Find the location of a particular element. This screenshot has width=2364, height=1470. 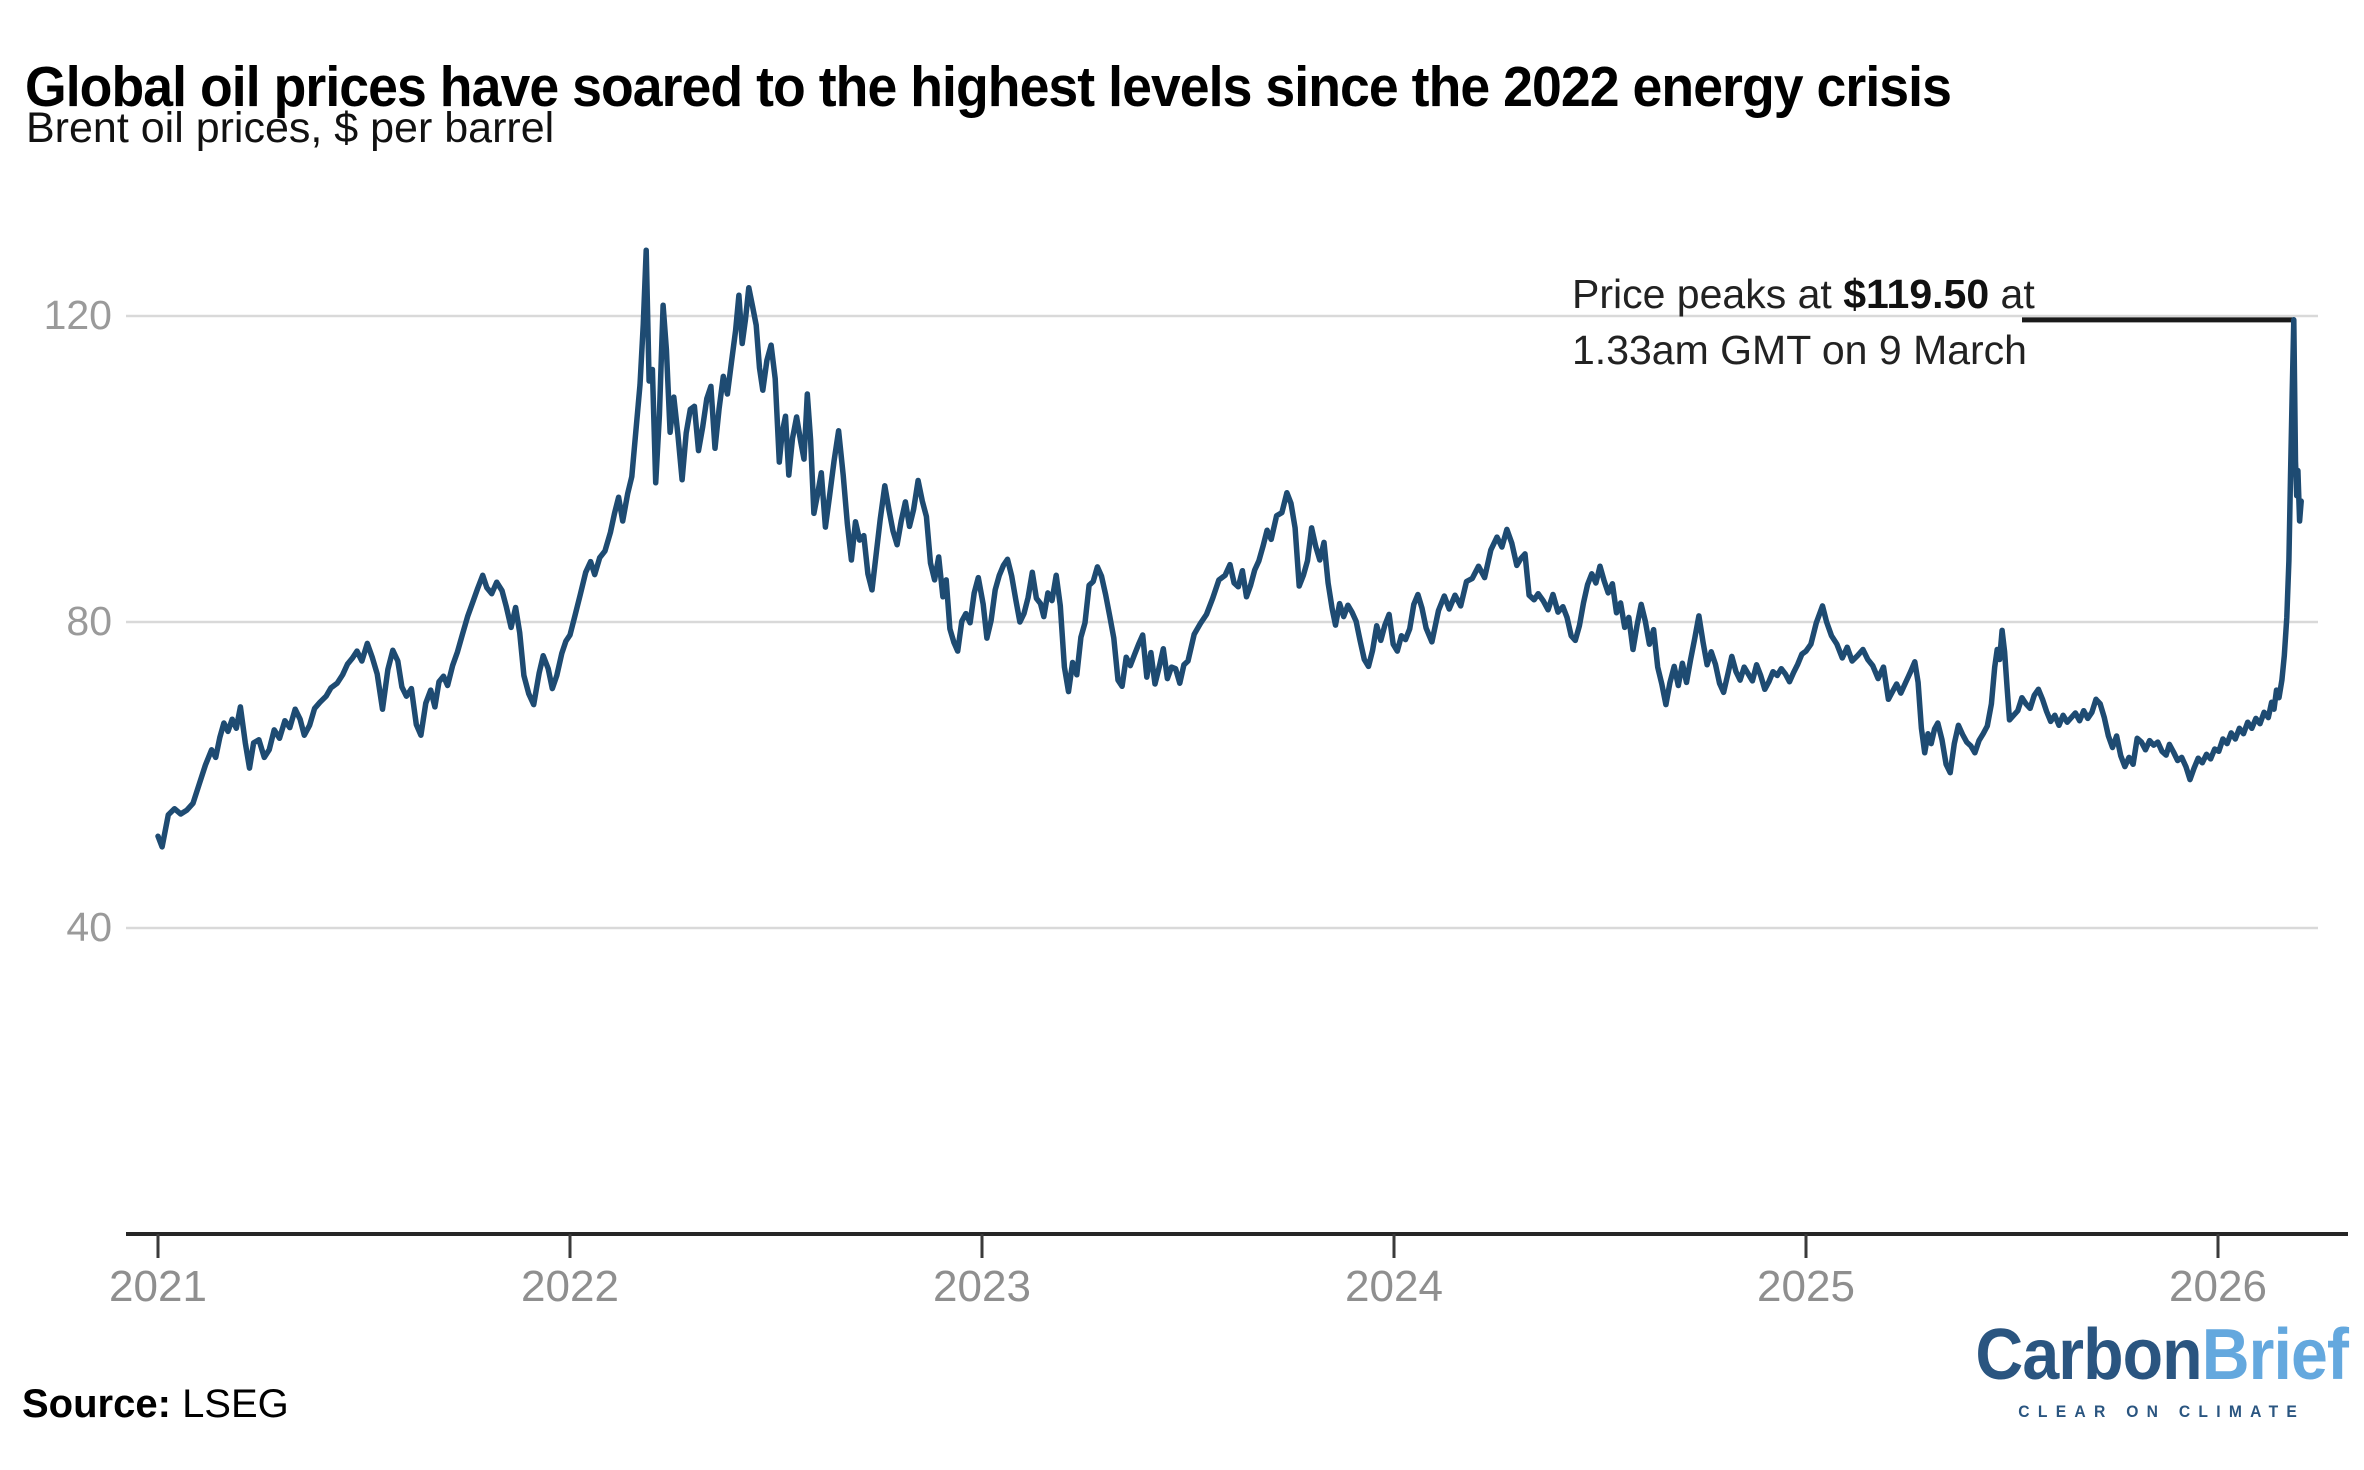

source-label: Source: is located at coordinates (96, 1404).